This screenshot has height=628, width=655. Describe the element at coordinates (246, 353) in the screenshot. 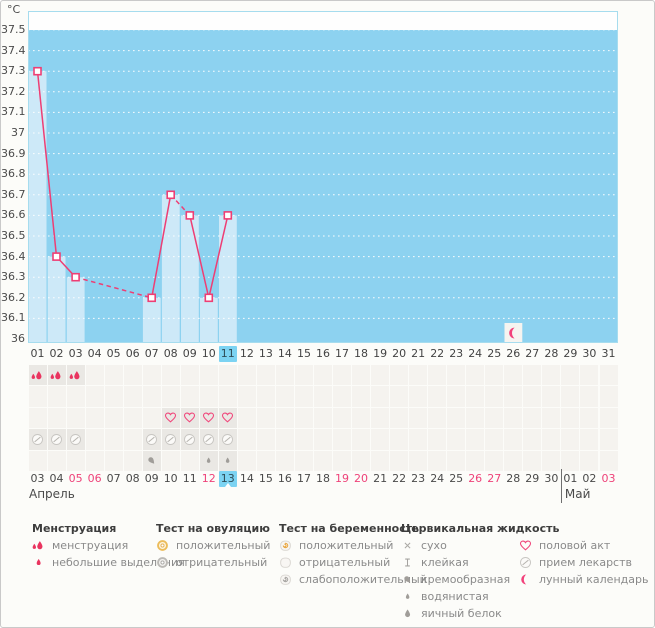

I see `cycle-day-label: 12` at that location.